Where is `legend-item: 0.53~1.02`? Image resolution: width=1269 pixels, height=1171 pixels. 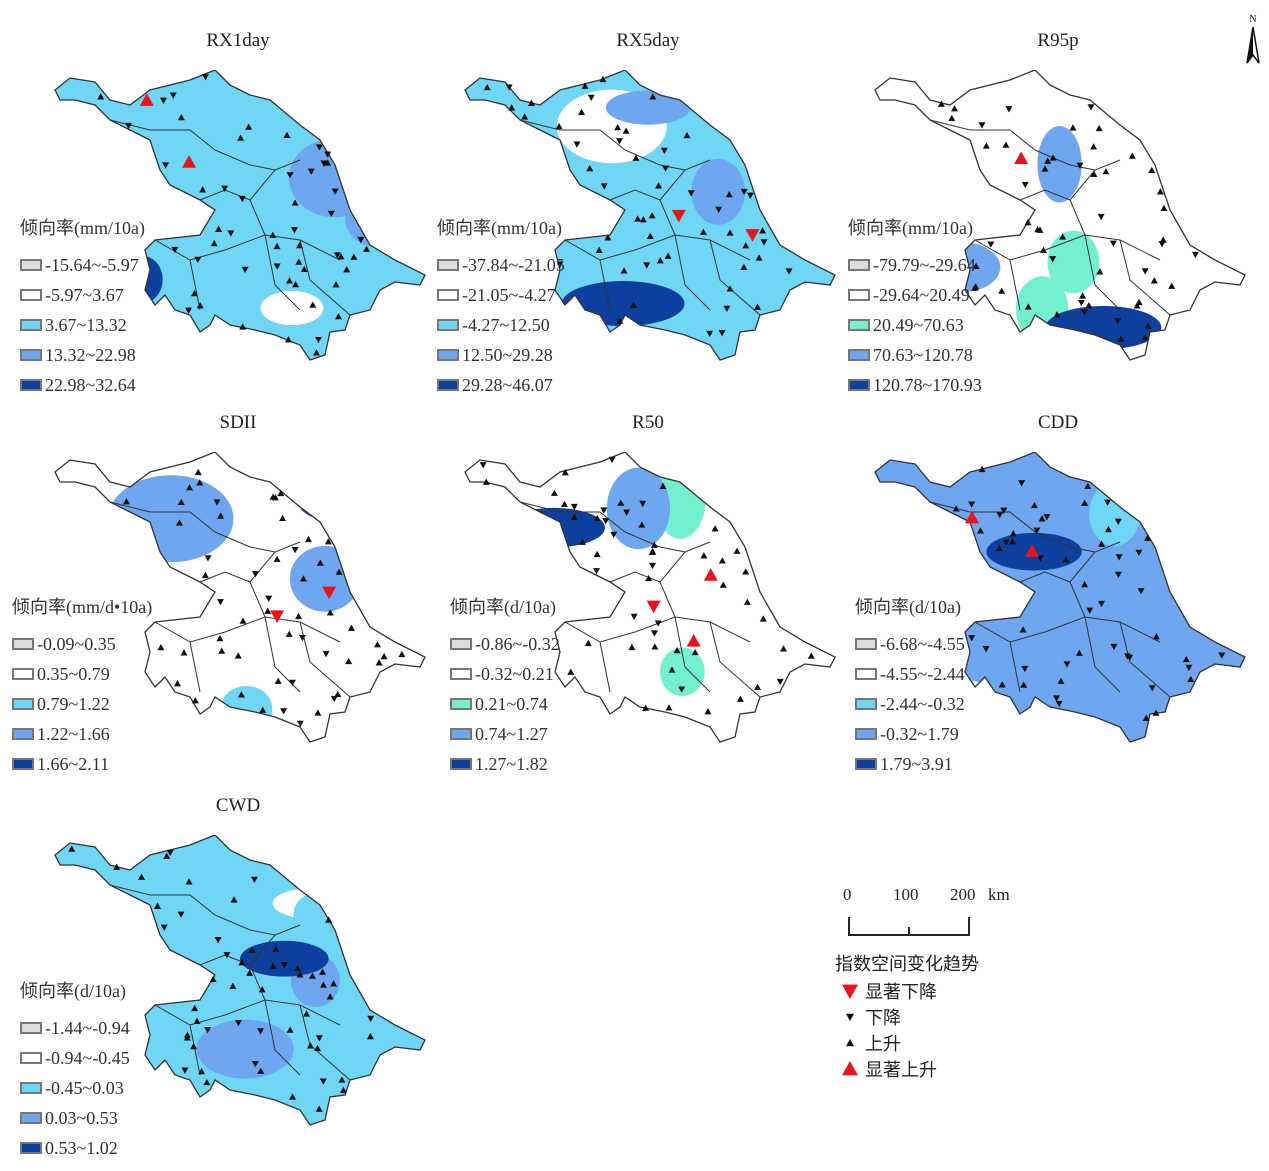
legend-item: 0.53~1.02 is located at coordinates (75, 1148).